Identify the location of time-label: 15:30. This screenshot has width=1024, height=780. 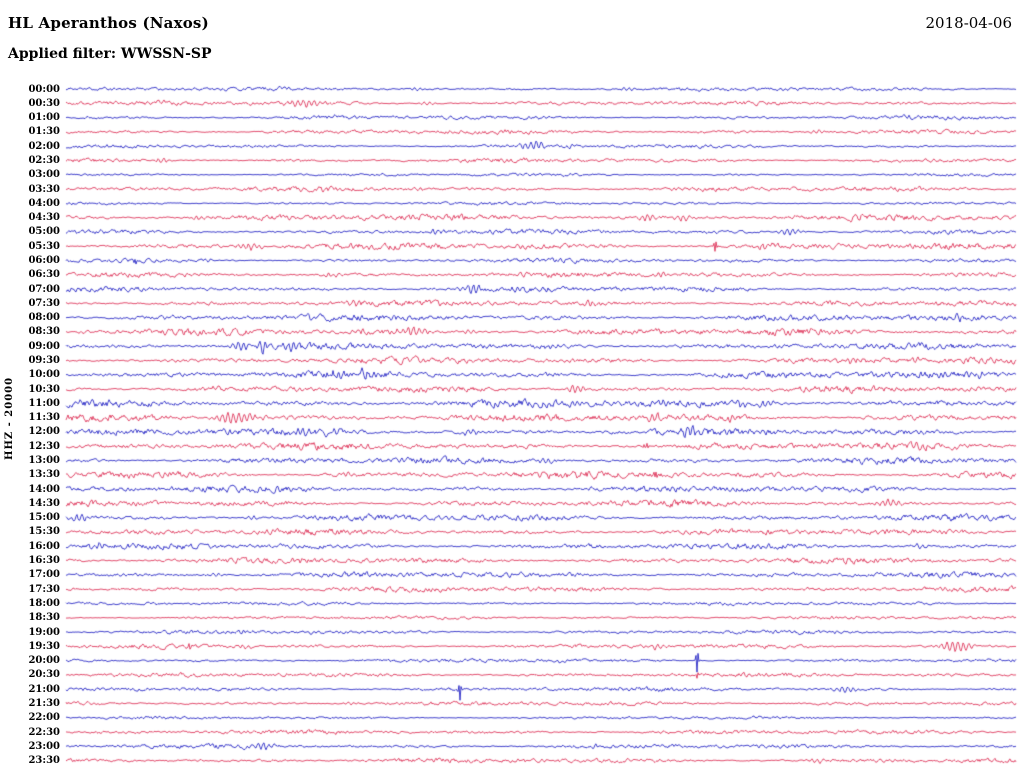
(44, 532).